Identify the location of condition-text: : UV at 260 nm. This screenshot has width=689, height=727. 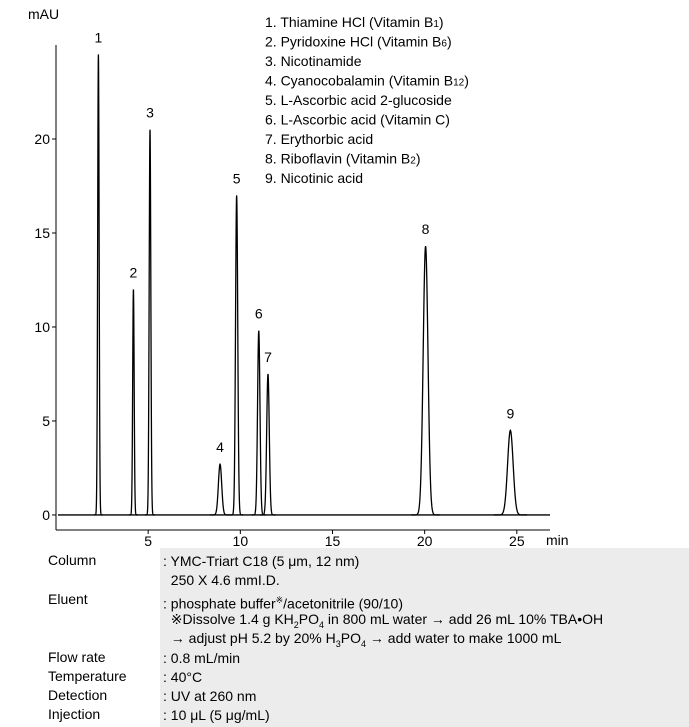
(210, 696).